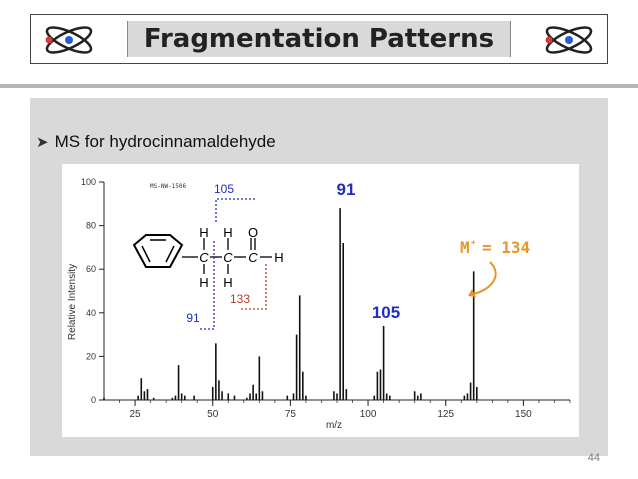  Describe the element at coordinates (506, 247) in the screenshot. I see `molecular-ion-value: = 134` at that location.